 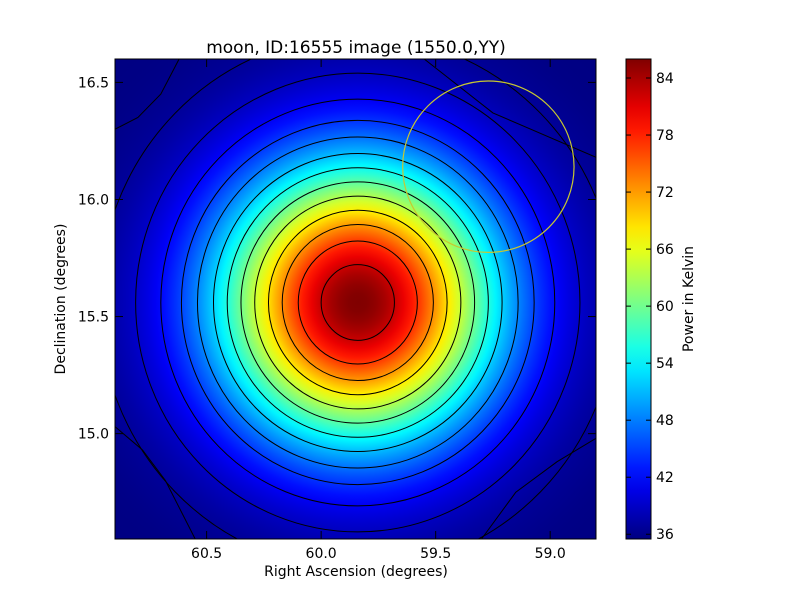 I want to click on colorbar-tick-label: 48, so click(x=665, y=421).